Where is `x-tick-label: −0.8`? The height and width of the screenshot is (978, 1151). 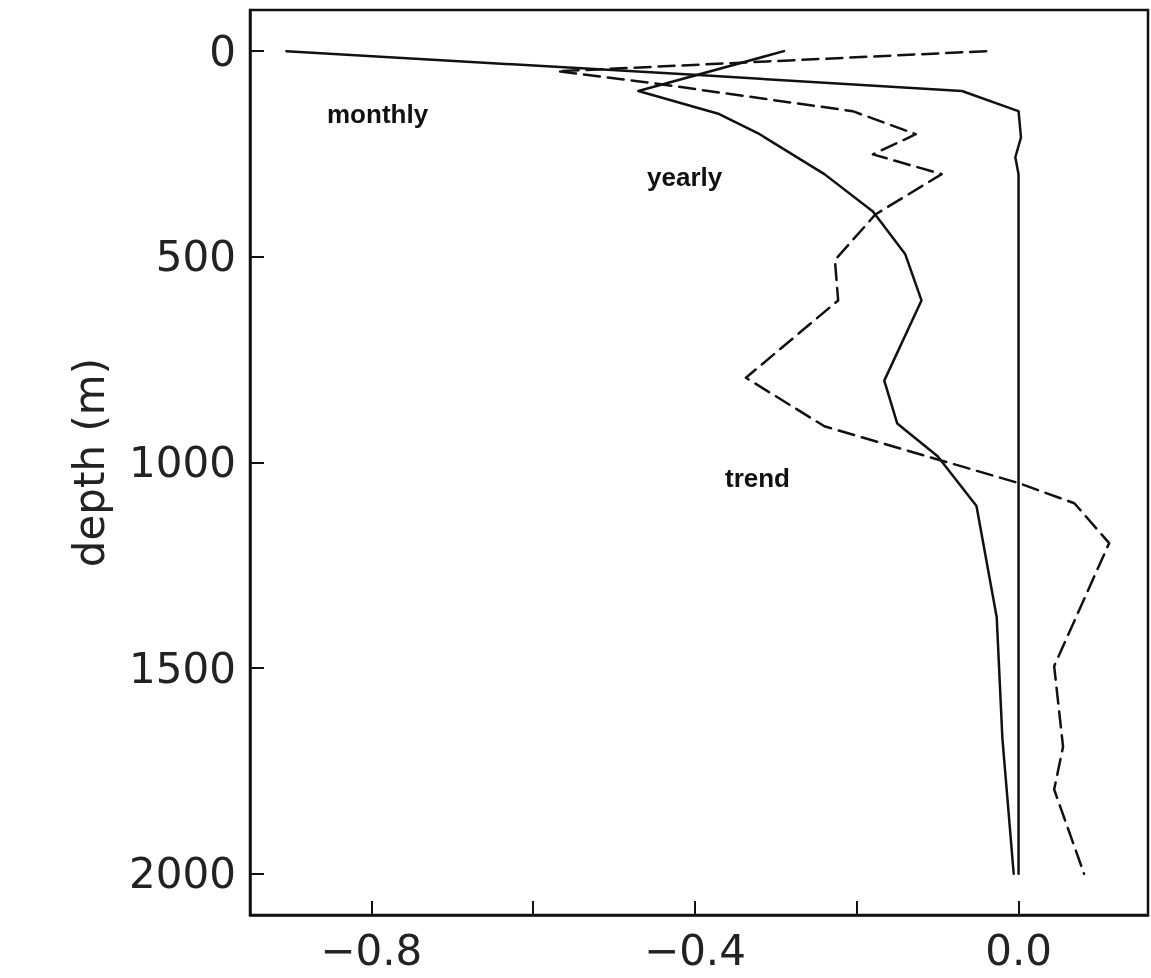
x-tick-label: −0.8 is located at coordinates (371, 950).